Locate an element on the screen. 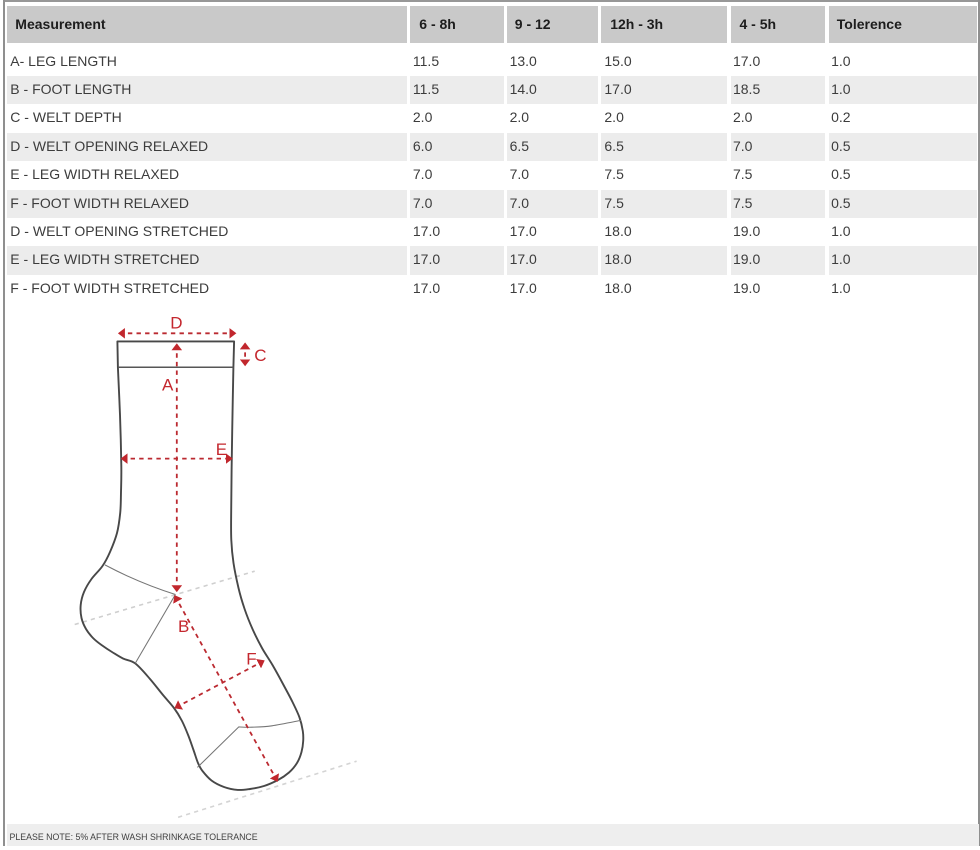  svg-text: A is located at coordinates (168, 385).